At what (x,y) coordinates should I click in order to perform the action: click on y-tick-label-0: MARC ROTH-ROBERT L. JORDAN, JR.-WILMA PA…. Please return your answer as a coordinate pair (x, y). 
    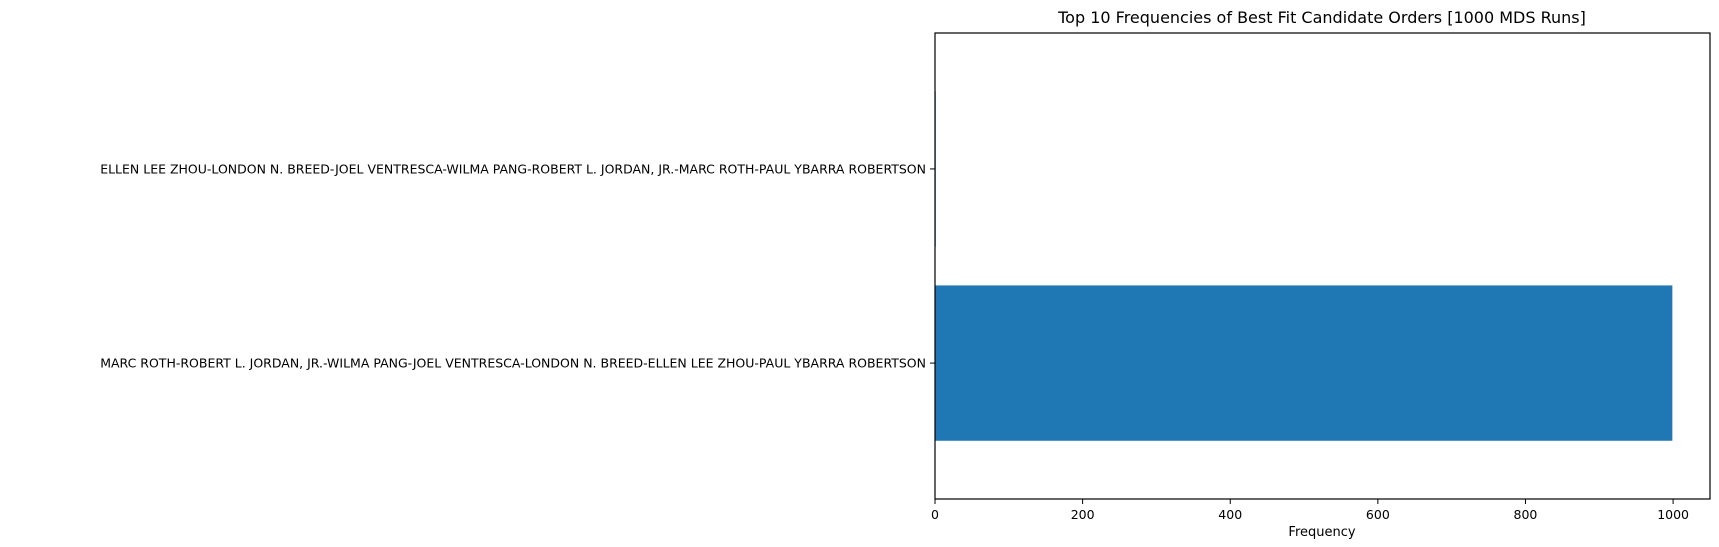
    Looking at the image, I should click on (513, 363).